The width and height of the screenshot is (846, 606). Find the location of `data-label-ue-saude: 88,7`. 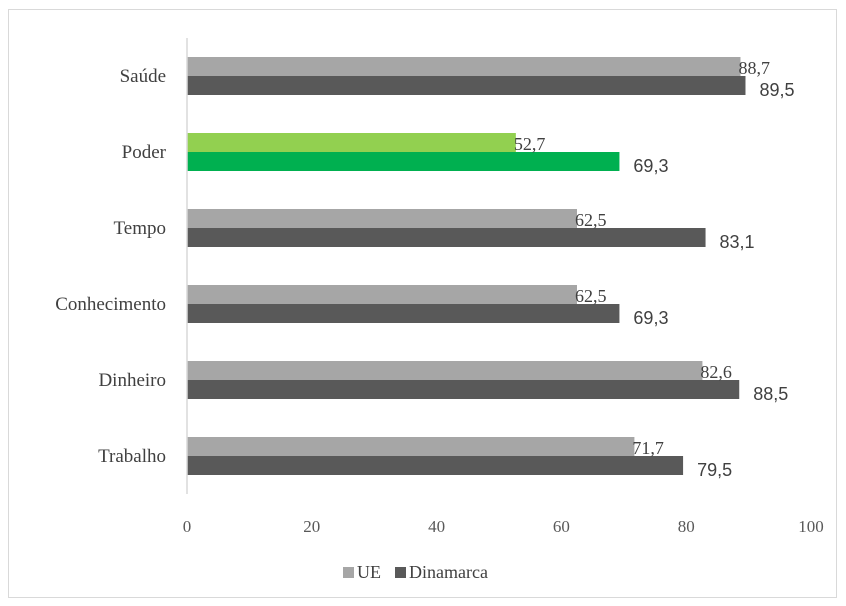

data-label-ue-saude: 88,7 is located at coordinates (754, 68).